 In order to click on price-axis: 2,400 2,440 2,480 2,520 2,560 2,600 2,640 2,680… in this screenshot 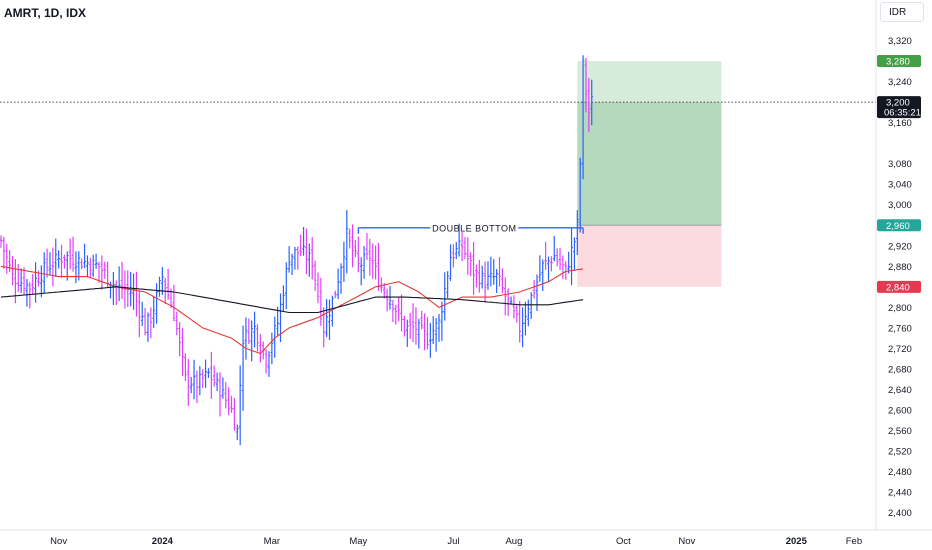, I will do `click(900, 277)`.